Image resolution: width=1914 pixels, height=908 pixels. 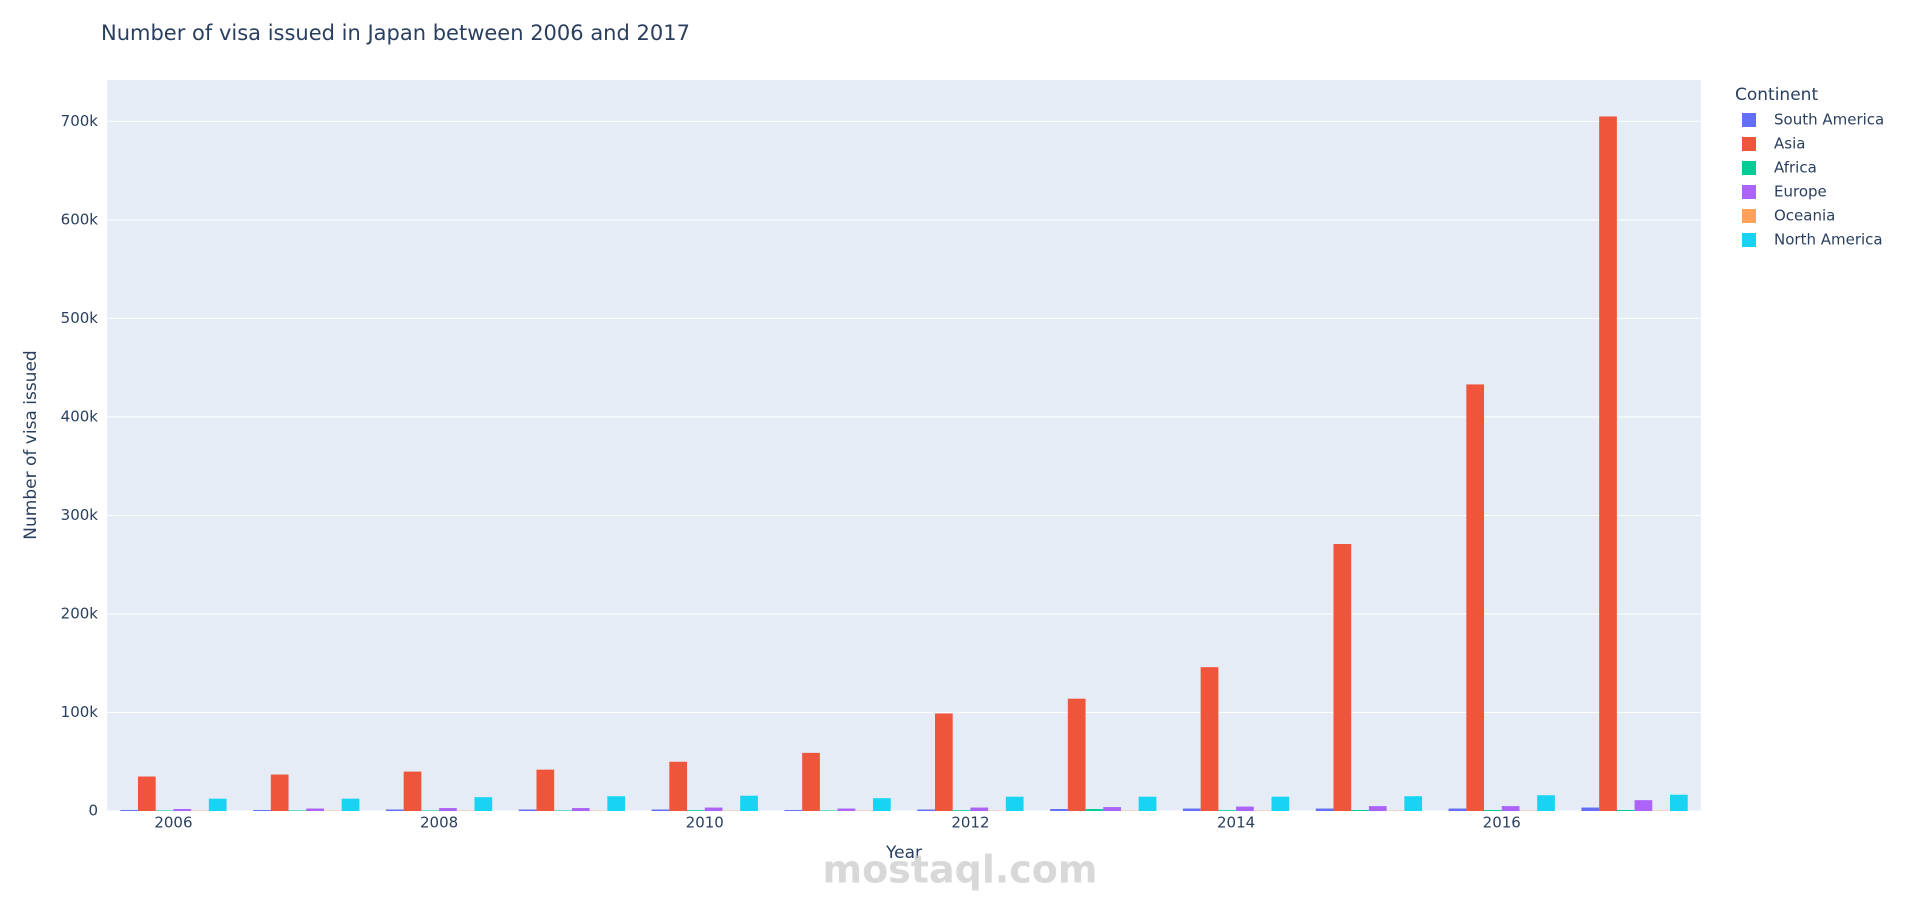 I want to click on y-tick-label: 100k, so click(x=80, y=712).